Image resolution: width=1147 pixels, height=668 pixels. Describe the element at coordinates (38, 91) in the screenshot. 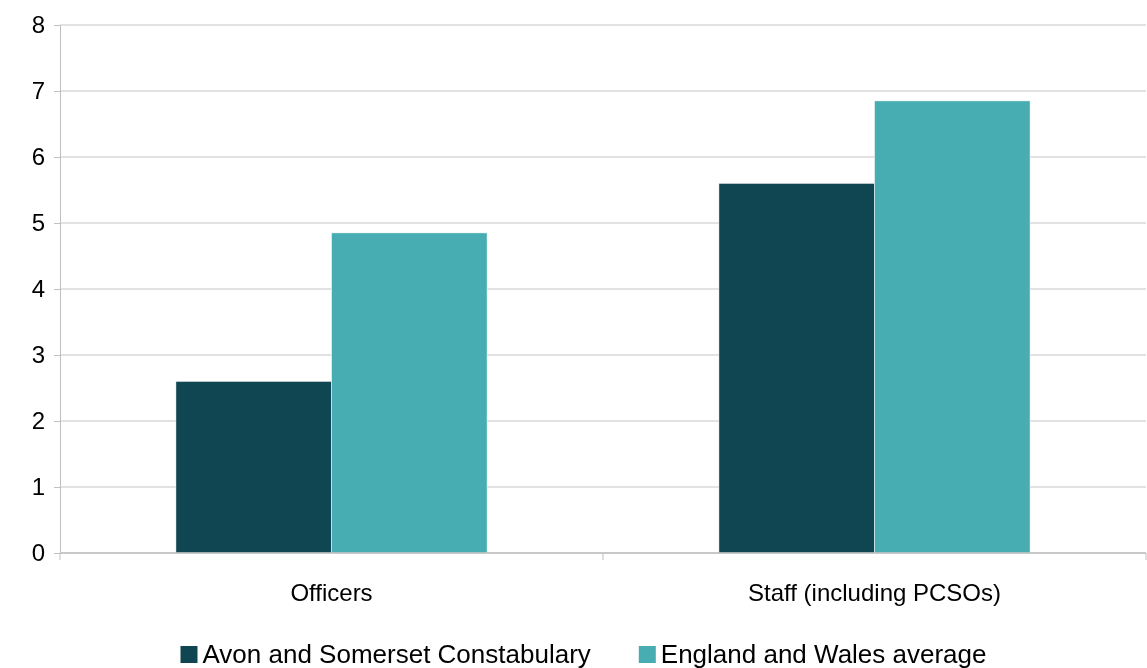

I see `y-tick-label: 7` at that location.